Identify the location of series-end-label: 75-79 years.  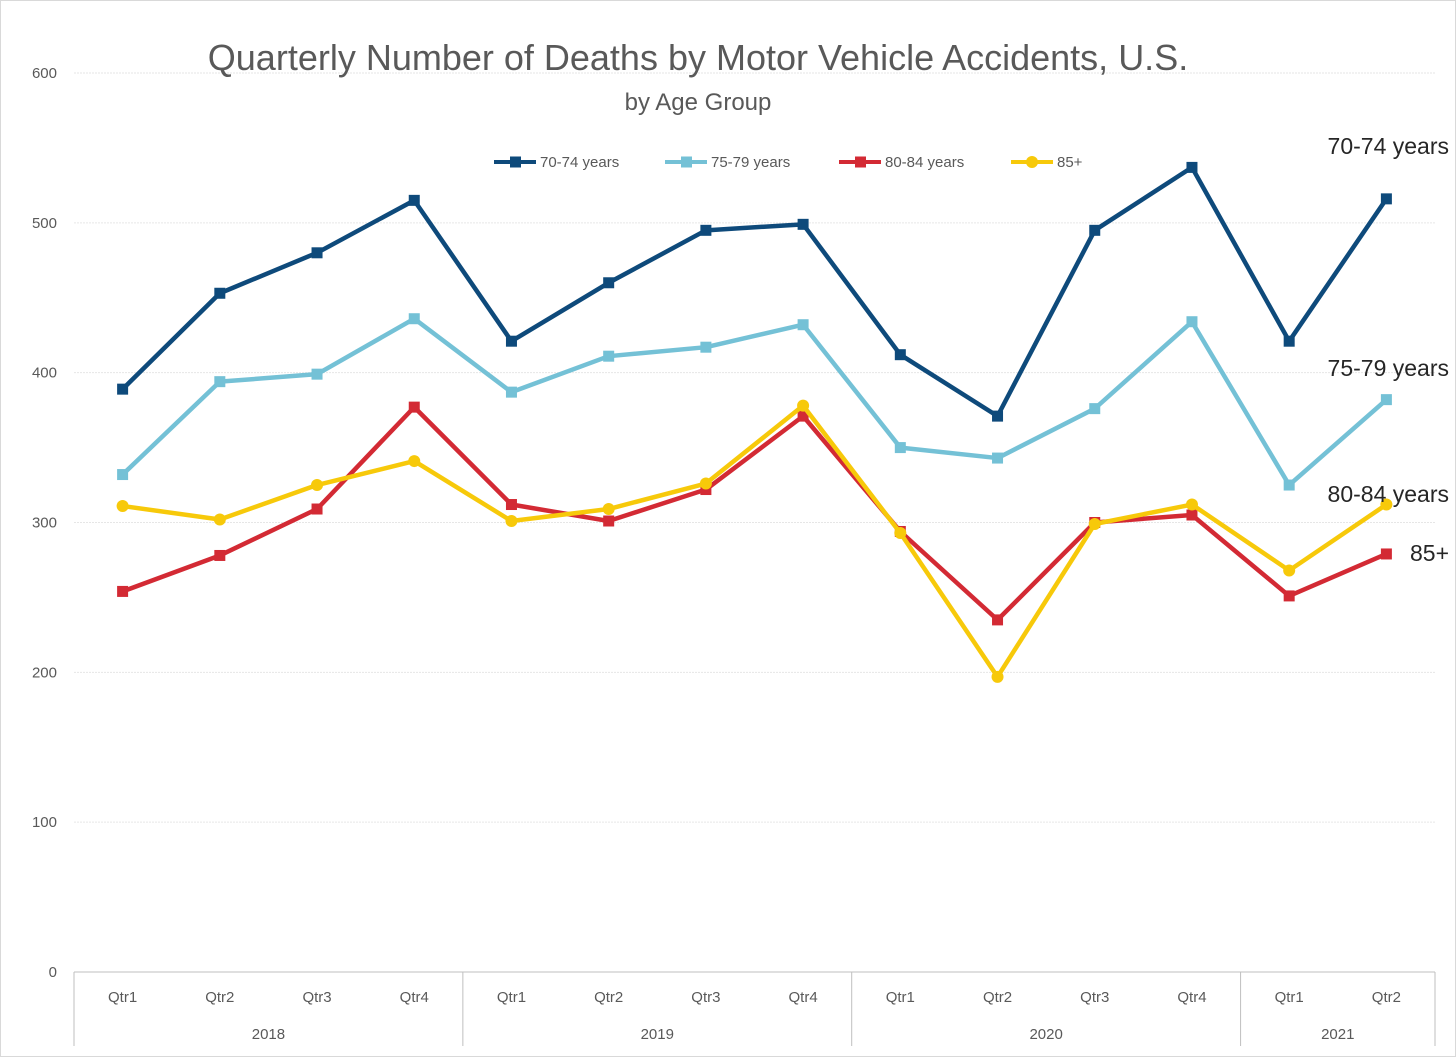
(1388, 368).